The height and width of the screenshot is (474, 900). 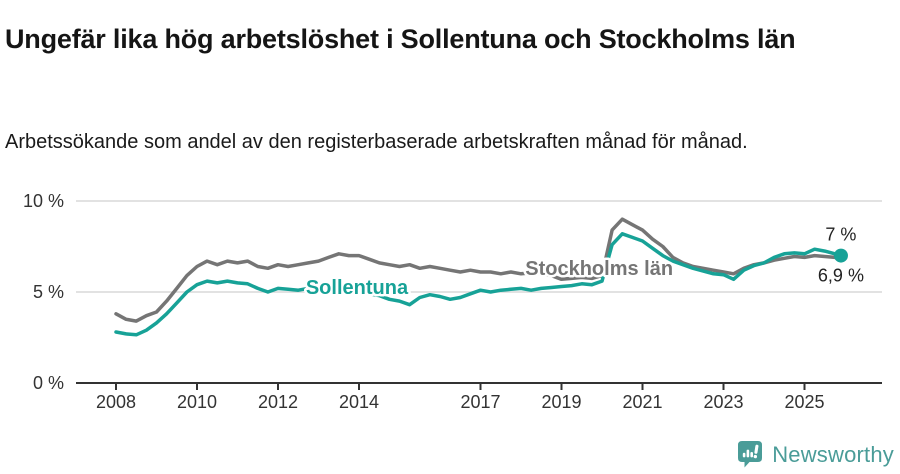 I want to click on newsworthy-logo: Newsworthy, so click(x=814, y=454).